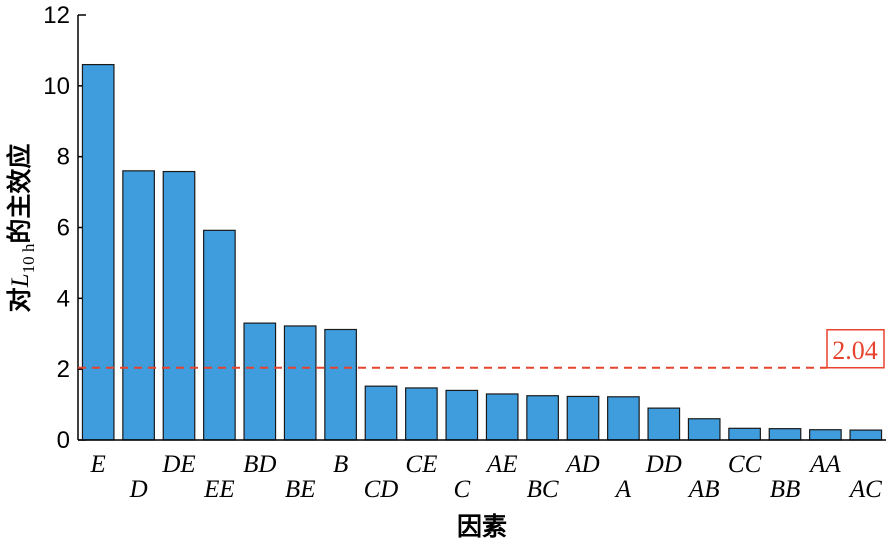  Describe the element at coordinates (19, 194) in the screenshot. I see `y-axis-label-part: 的主效应` at that location.